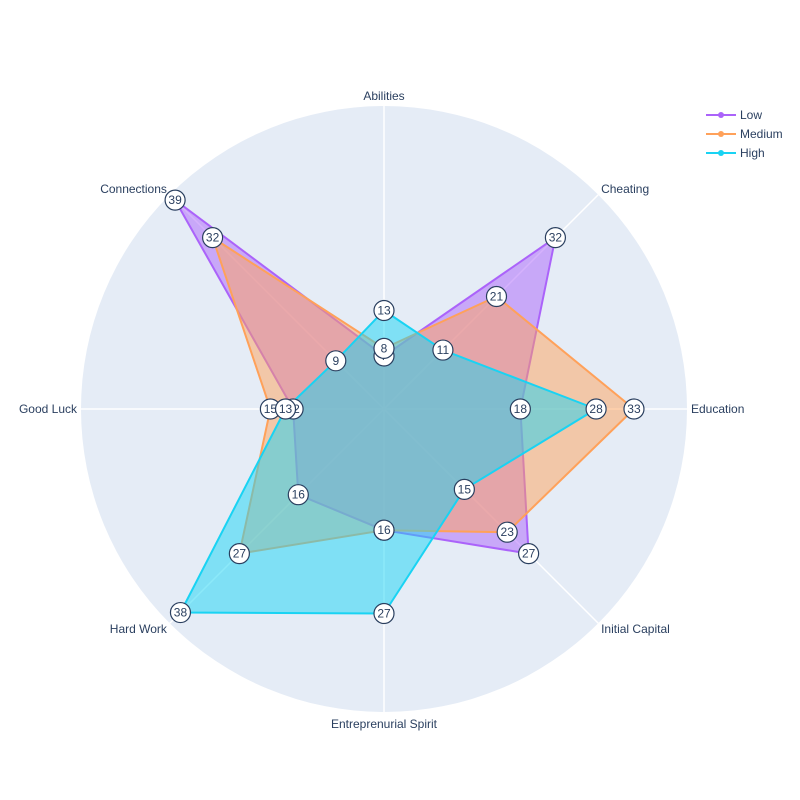 The image size is (800, 800). I want to click on legend-label: Low, so click(751, 115).